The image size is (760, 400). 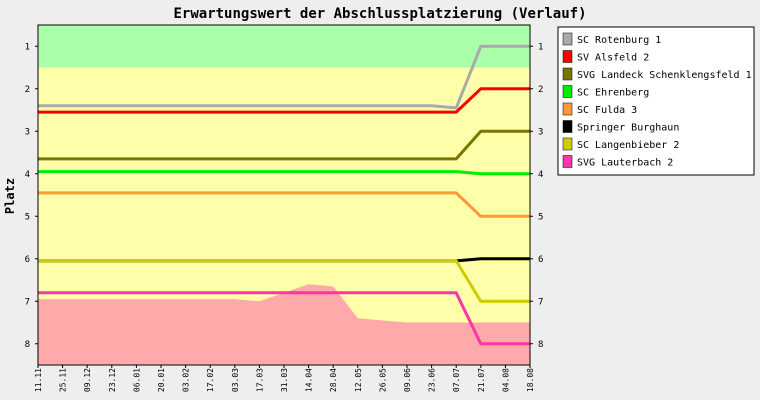 I want to click on x-tick-label: 17.03, so click(x=259, y=380).